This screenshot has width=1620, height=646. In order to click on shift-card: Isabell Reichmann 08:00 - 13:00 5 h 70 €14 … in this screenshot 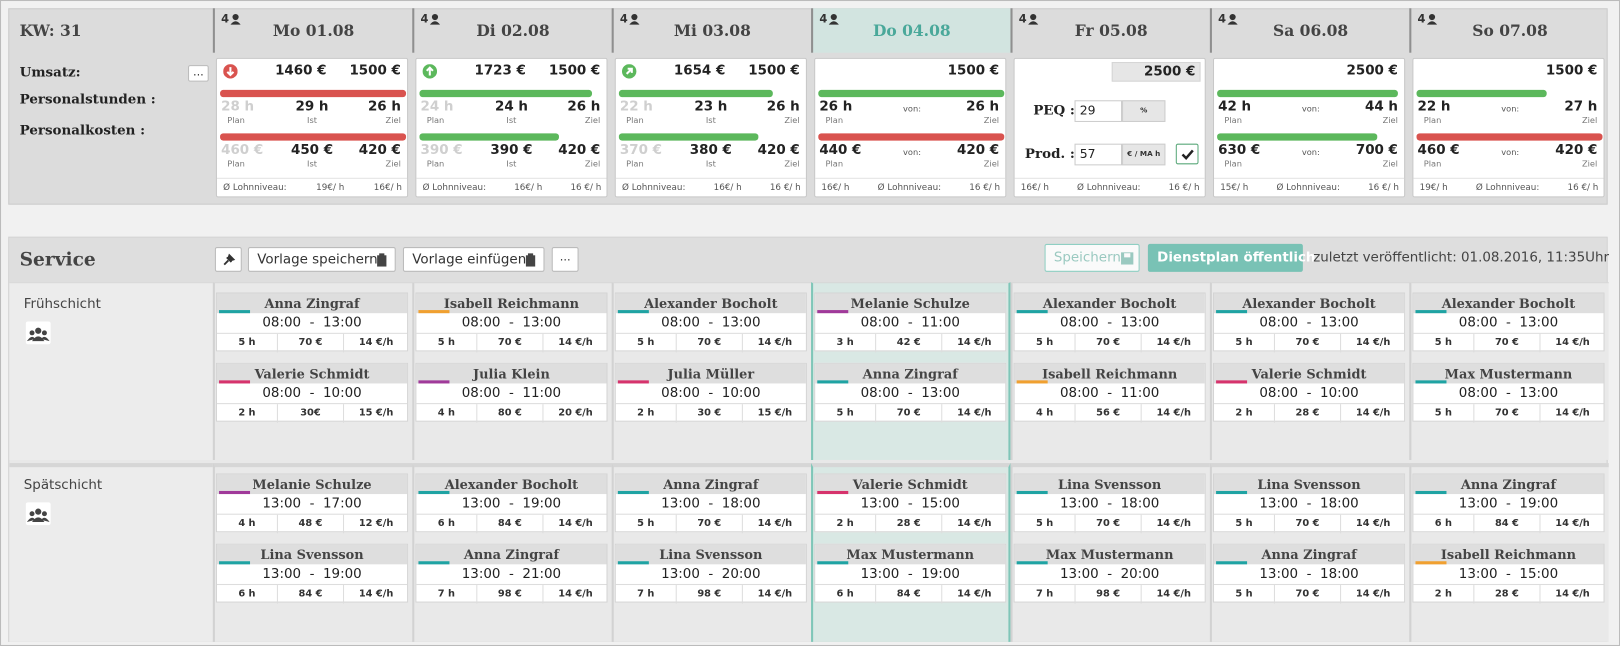, I will do `click(511, 322)`.